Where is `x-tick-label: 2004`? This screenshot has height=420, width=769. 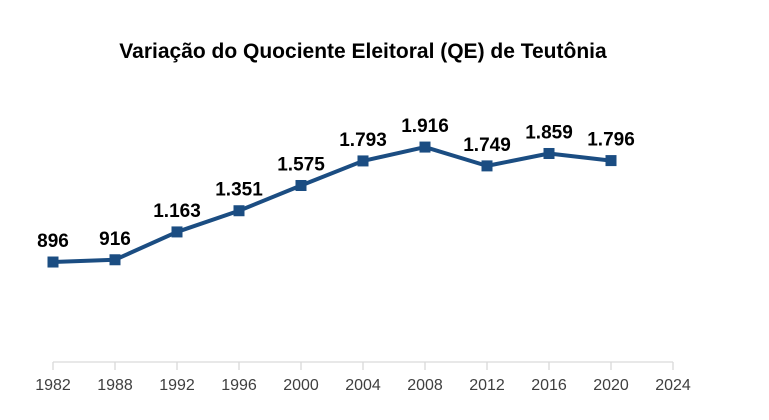 x-tick-label: 2004 is located at coordinates (363, 385).